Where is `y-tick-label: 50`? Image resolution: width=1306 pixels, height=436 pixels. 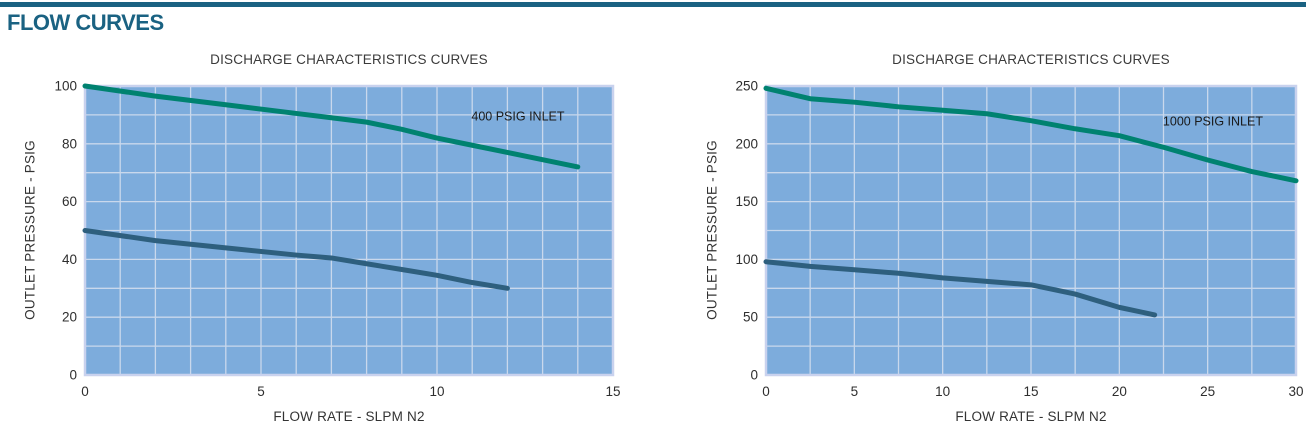
y-tick-label: 50 is located at coordinates (750, 317).